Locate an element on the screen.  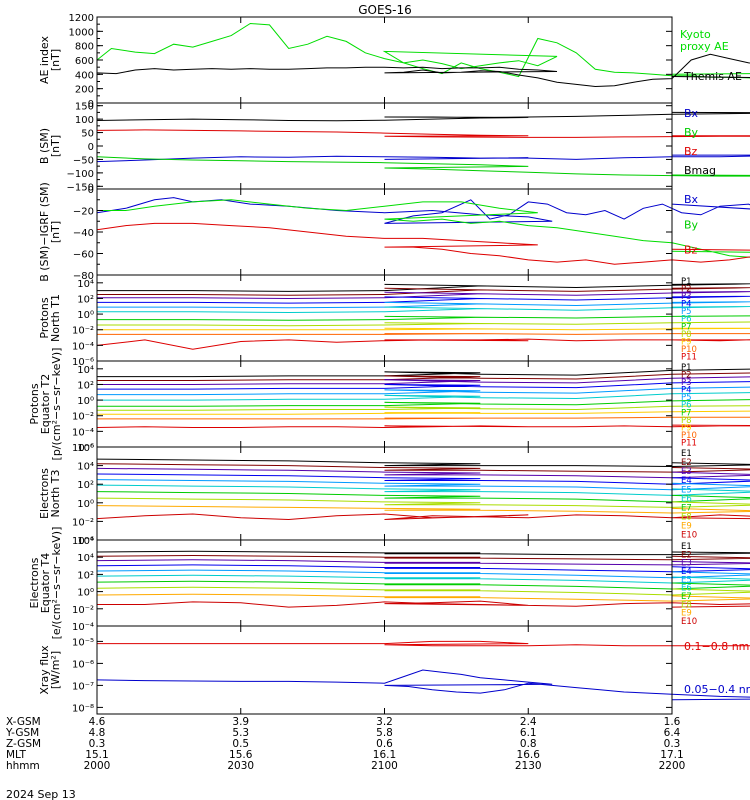
y-tick-label: 200 is located at coordinates (84, 90).